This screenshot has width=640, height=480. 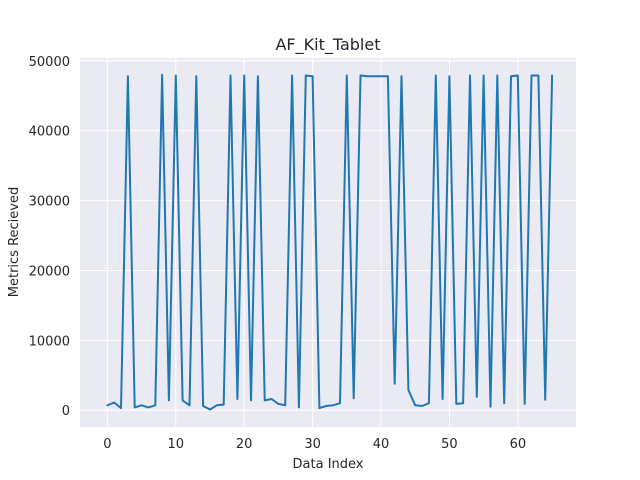 I want to click on x-tick-label: 0, so click(x=107, y=444).